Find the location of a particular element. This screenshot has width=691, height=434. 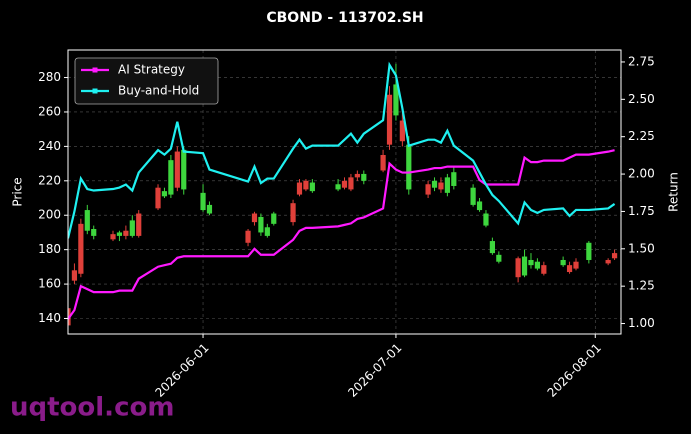

y2-tick-label: 2.75 is located at coordinates (641, 61).